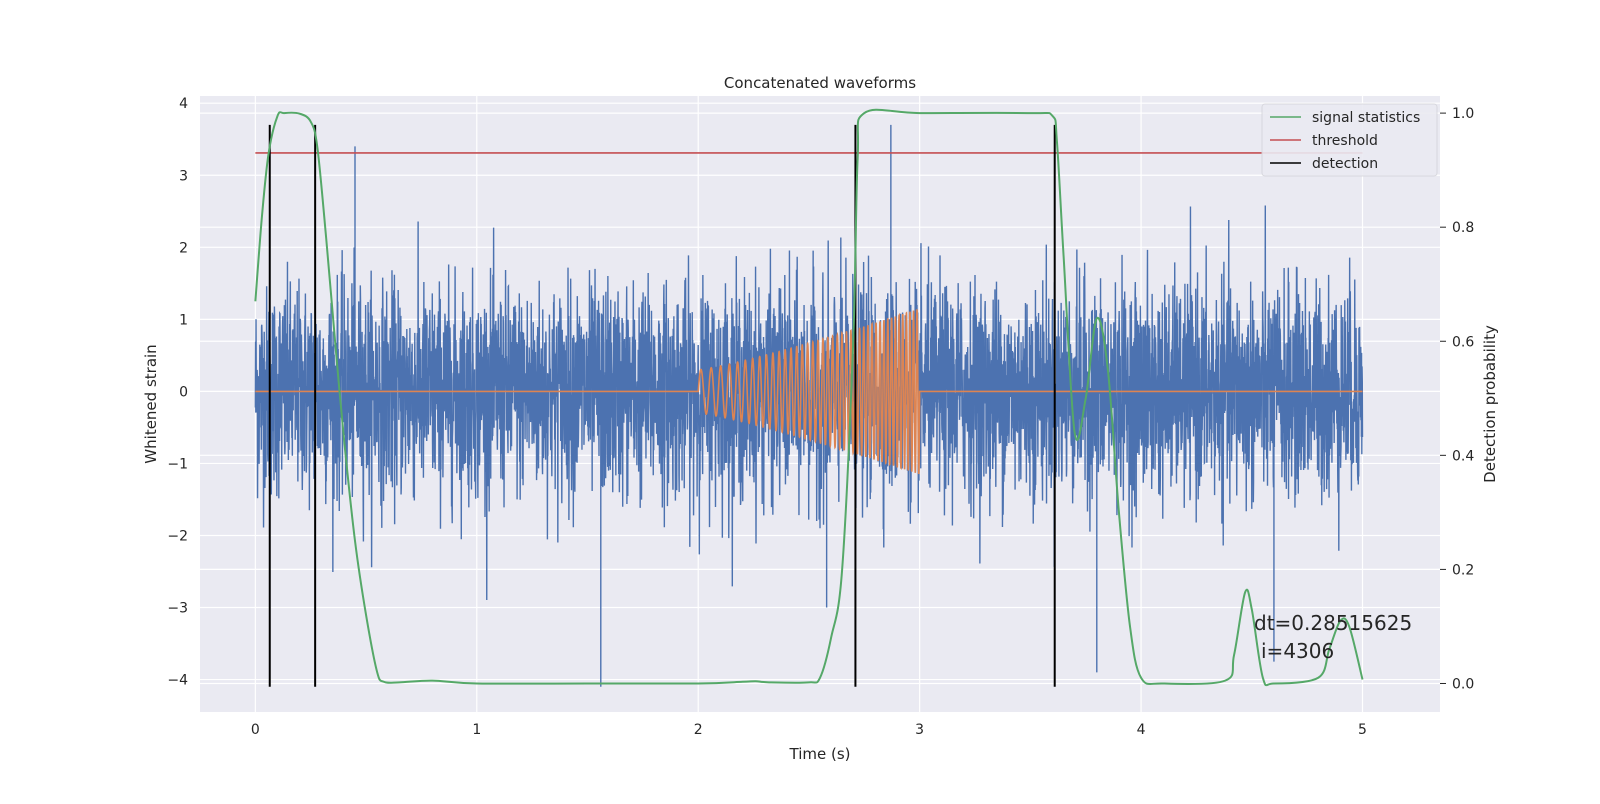  Describe the element at coordinates (1345, 164) in the screenshot. I see `legend-label-detection: detection` at that location.